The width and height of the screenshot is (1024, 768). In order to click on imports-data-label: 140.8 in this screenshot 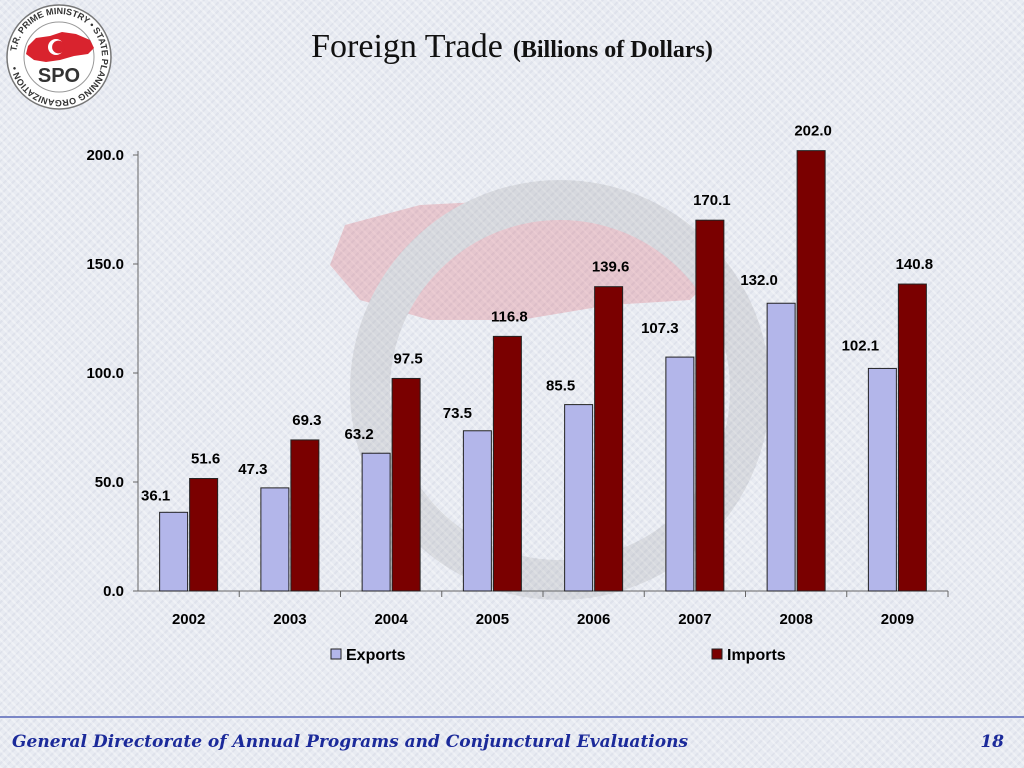, I will do `click(915, 264)`.